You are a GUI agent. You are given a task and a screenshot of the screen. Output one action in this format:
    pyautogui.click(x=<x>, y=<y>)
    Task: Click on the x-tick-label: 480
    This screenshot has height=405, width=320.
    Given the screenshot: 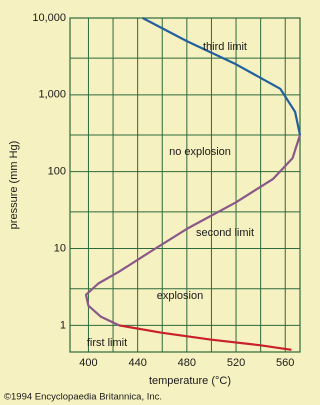 What is the action you would take?
    pyautogui.click(x=187, y=363)
    